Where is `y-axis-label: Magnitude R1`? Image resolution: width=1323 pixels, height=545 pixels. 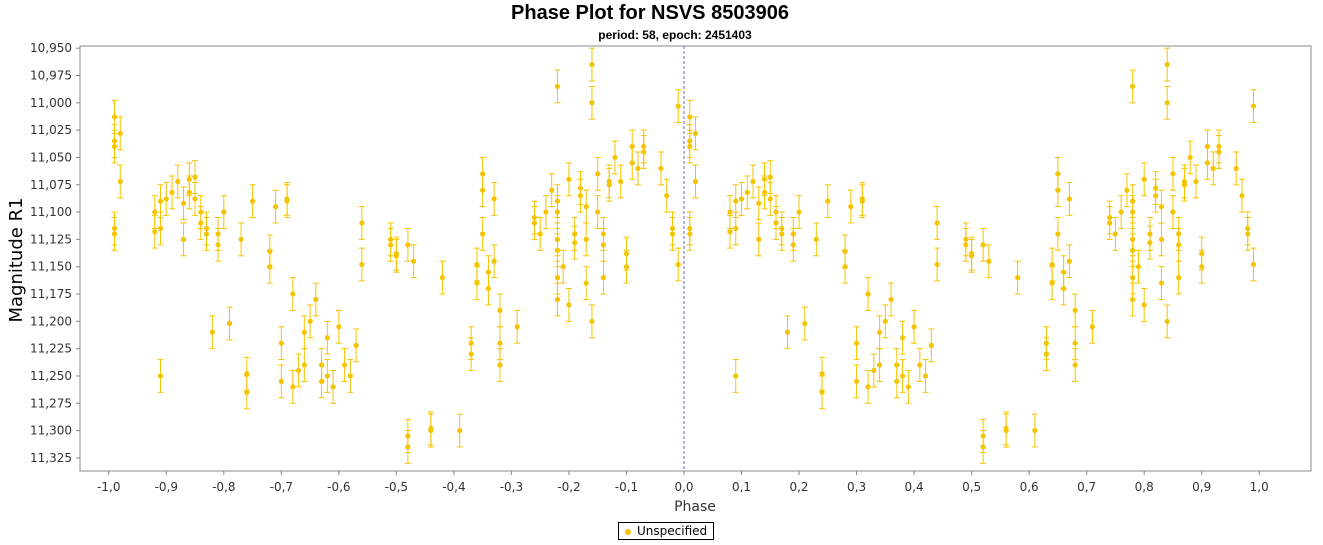 y-axis-label: Magnitude R1 is located at coordinates (16, 259).